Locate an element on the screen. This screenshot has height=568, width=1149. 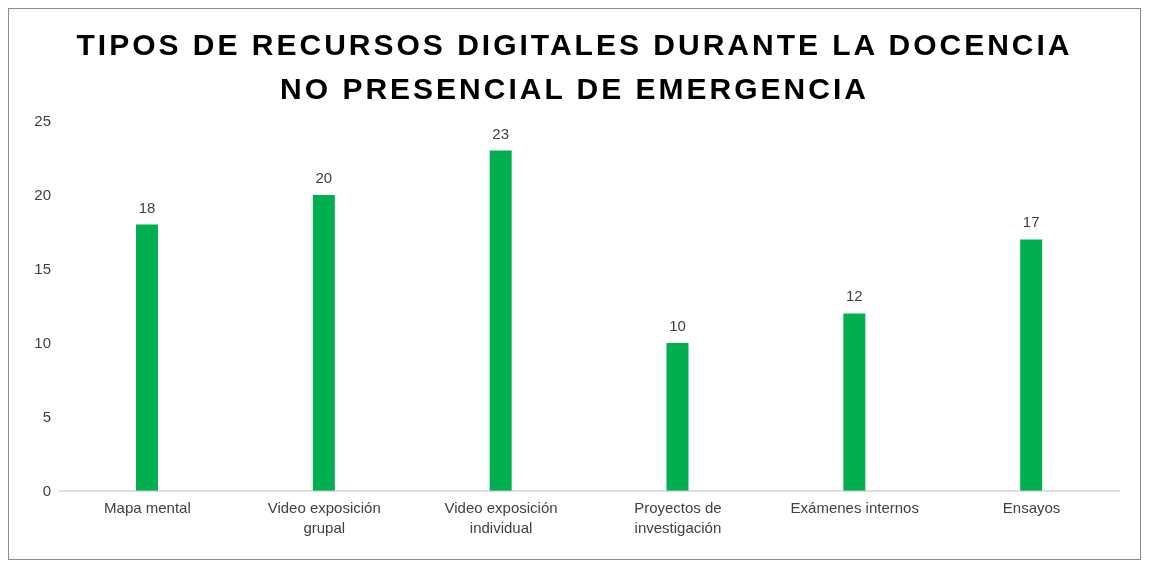
x-tick-label: Video exposición grupal is located at coordinates (324, 517).